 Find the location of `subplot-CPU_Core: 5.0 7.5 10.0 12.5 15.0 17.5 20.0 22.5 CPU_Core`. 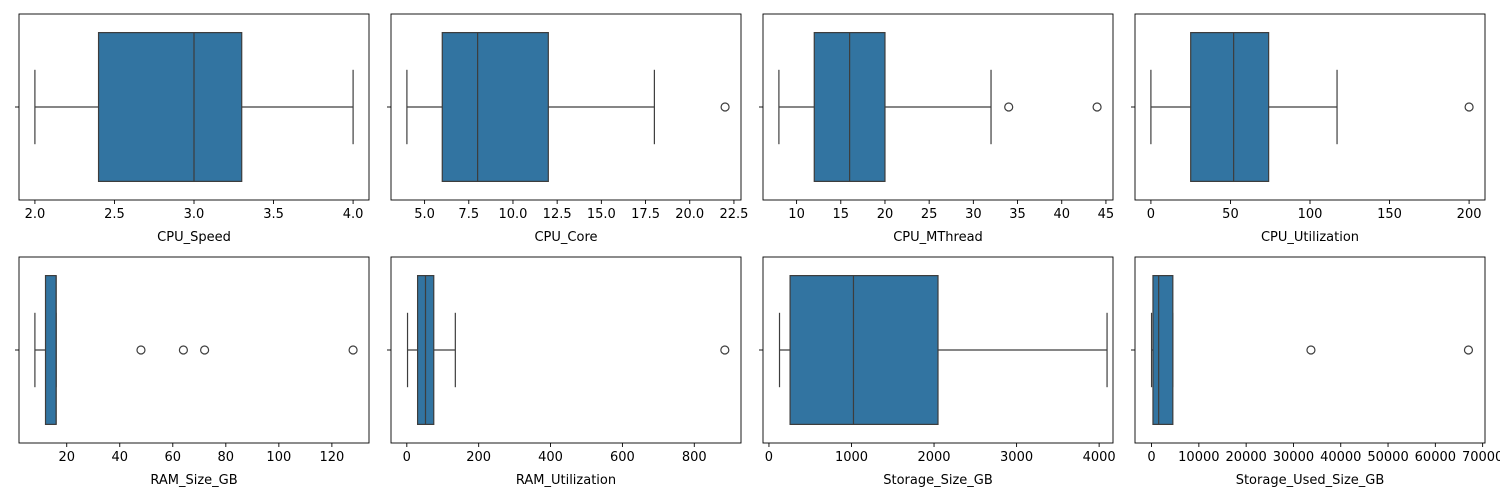

subplot-CPU_Core: 5.0 7.5 10.0 12.5 15.0 17.5 20.0 22.5 CPU_Core is located at coordinates (567, 129).